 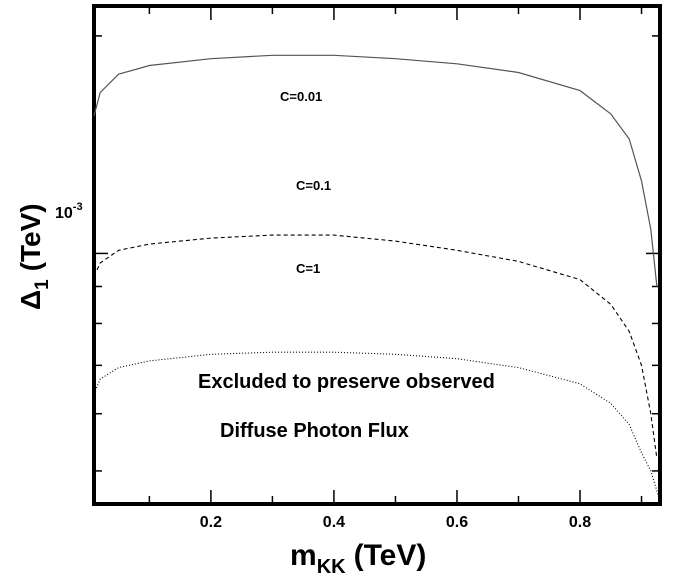 I want to click on x-tick-label-0: 0.2, so click(x=211, y=522).